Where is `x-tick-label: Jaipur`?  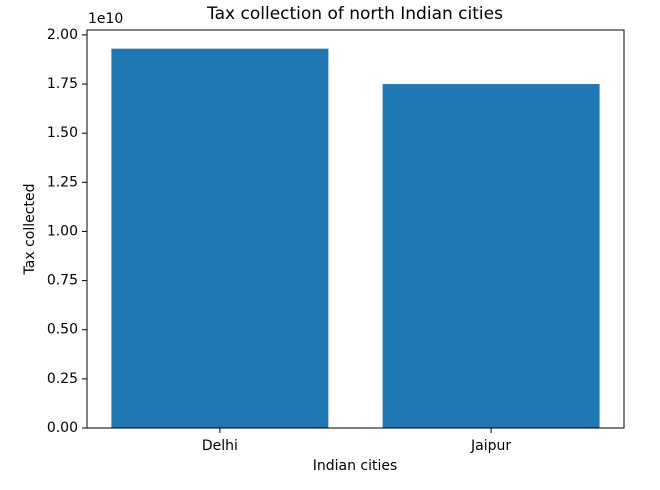
x-tick-label: Jaipur is located at coordinates (490, 446).